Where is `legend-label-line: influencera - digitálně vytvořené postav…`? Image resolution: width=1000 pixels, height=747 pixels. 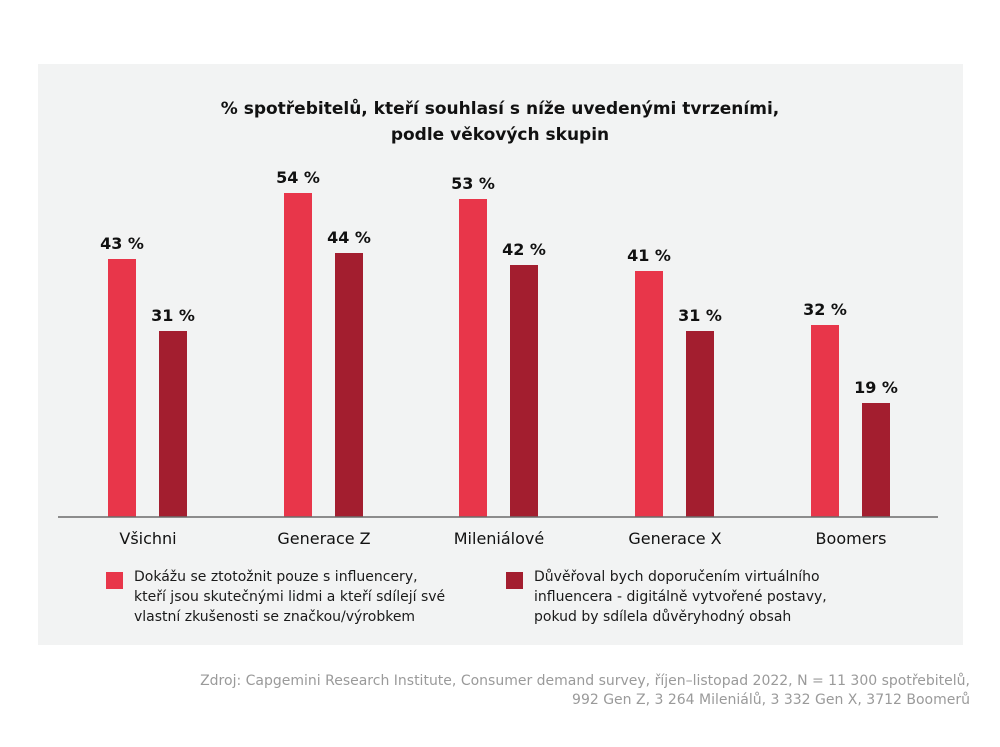
legend-label-line: influencera - digitálně vytvořené postav… is located at coordinates (680, 597).